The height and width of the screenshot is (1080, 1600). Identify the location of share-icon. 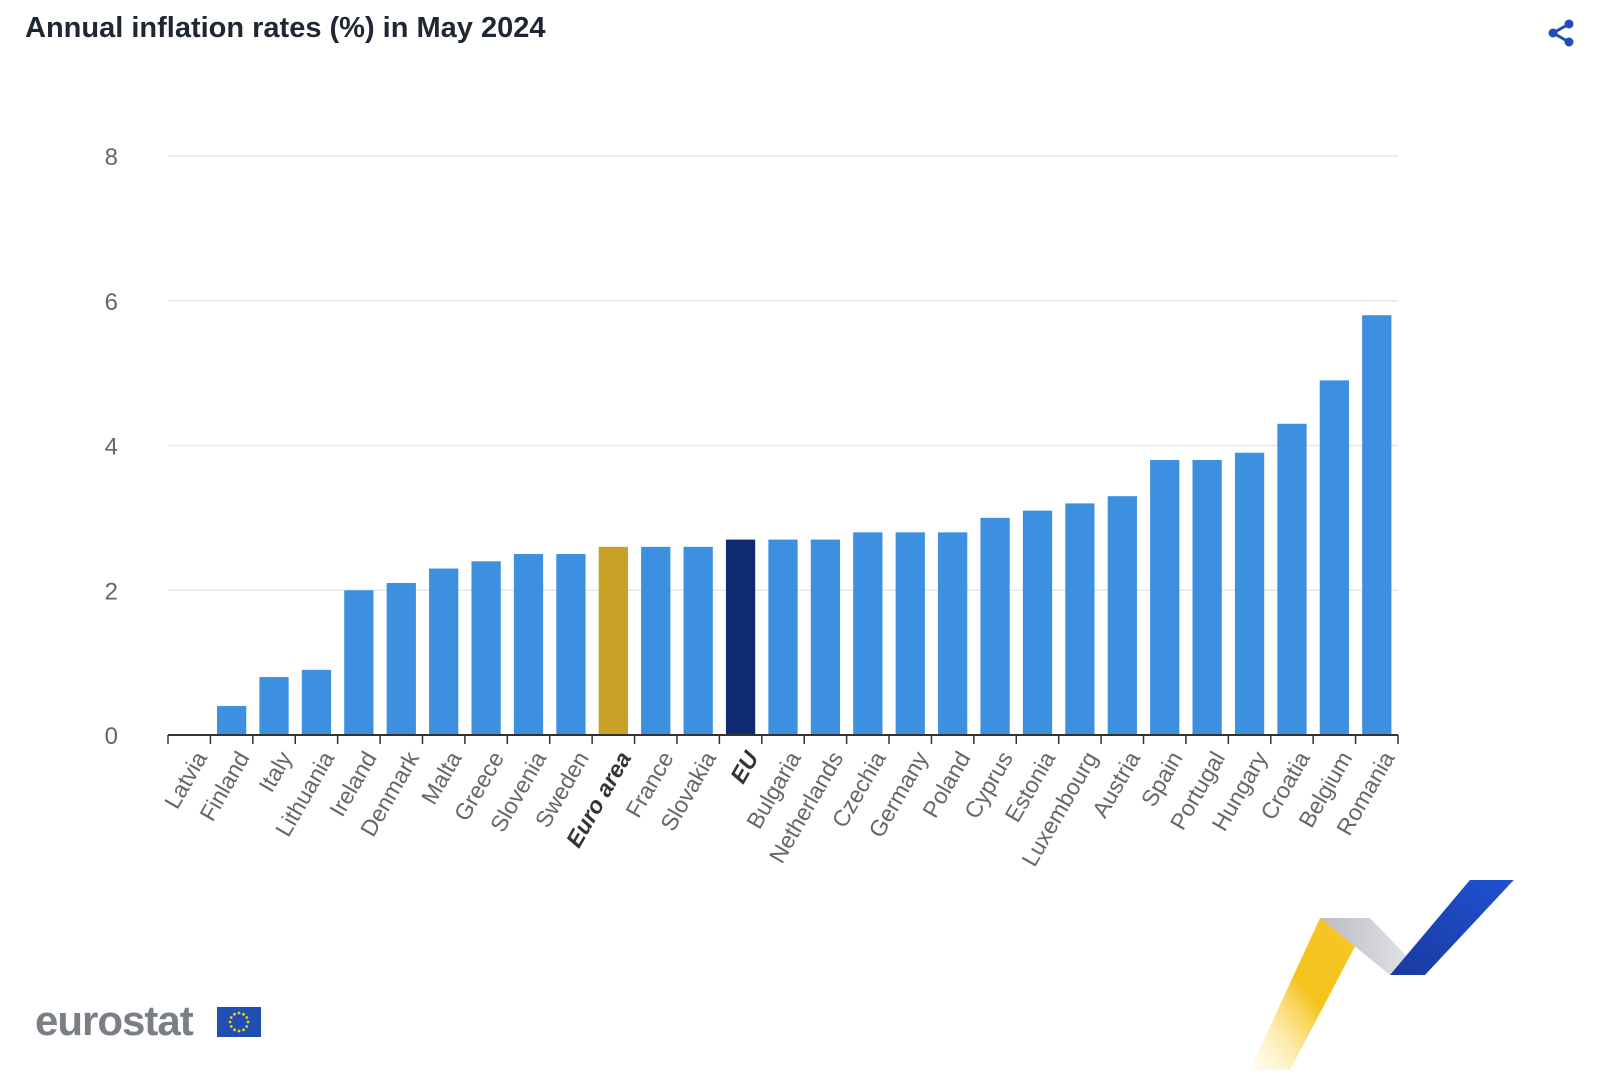
(1561, 33).